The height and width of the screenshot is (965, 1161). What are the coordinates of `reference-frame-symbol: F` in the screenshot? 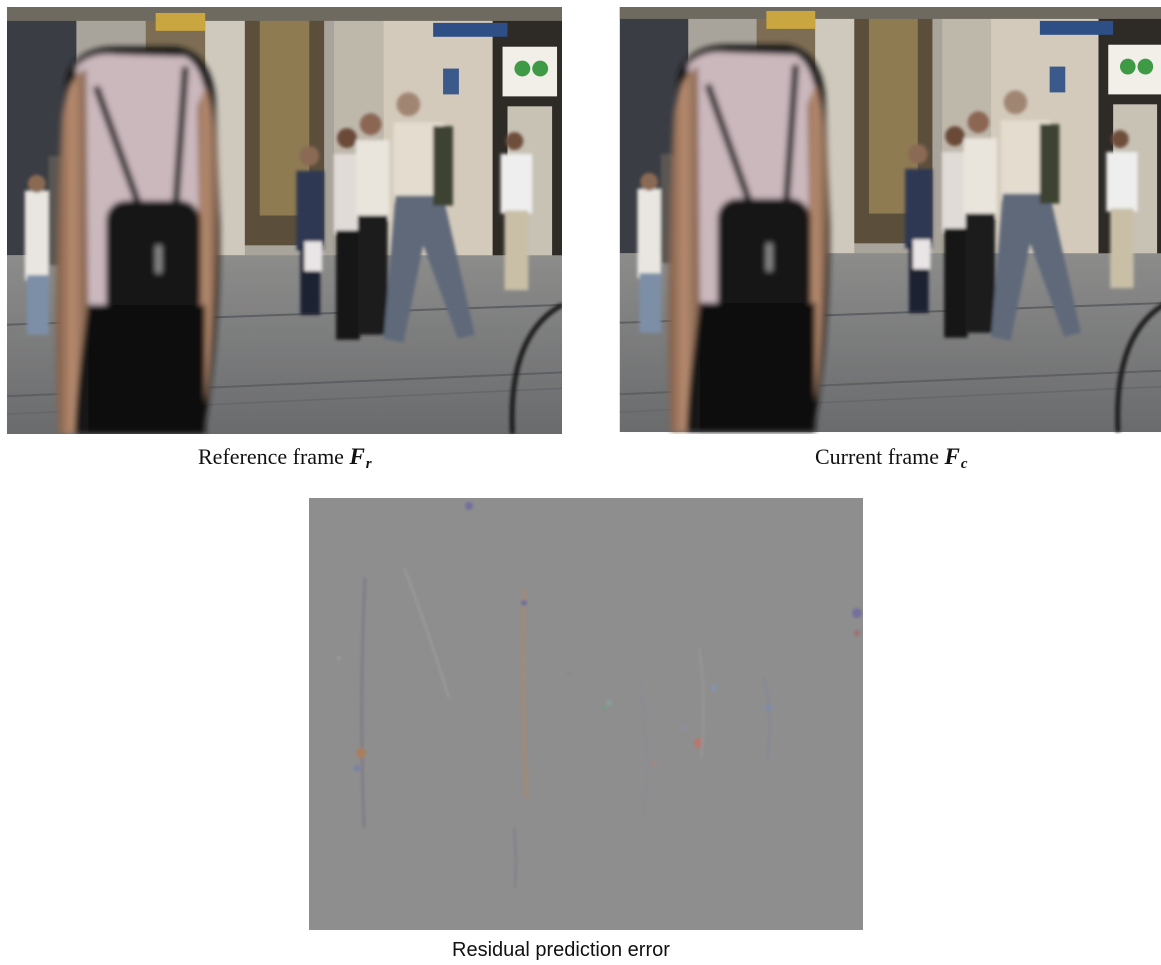 It's located at (357, 456).